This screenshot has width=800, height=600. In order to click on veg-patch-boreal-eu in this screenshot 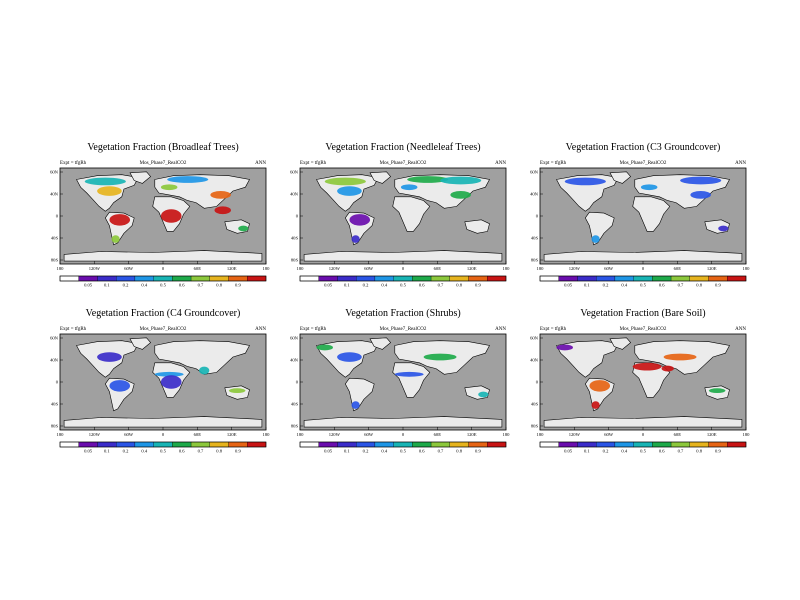, I will do `click(428, 179)`.